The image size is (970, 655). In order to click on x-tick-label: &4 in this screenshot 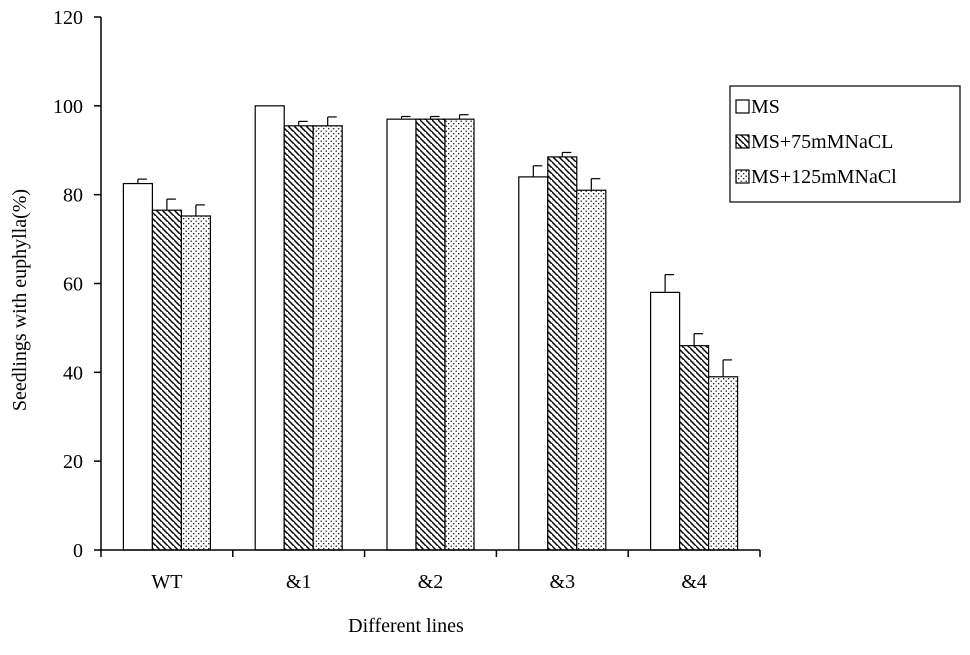, I will do `click(694, 582)`.